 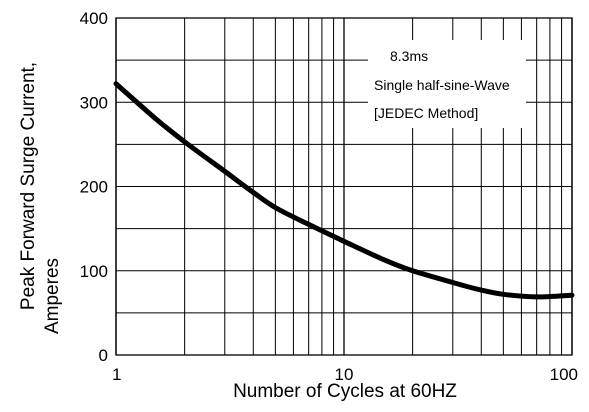 I want to click on y-tick-label: 400, so click(x=94, y=18).